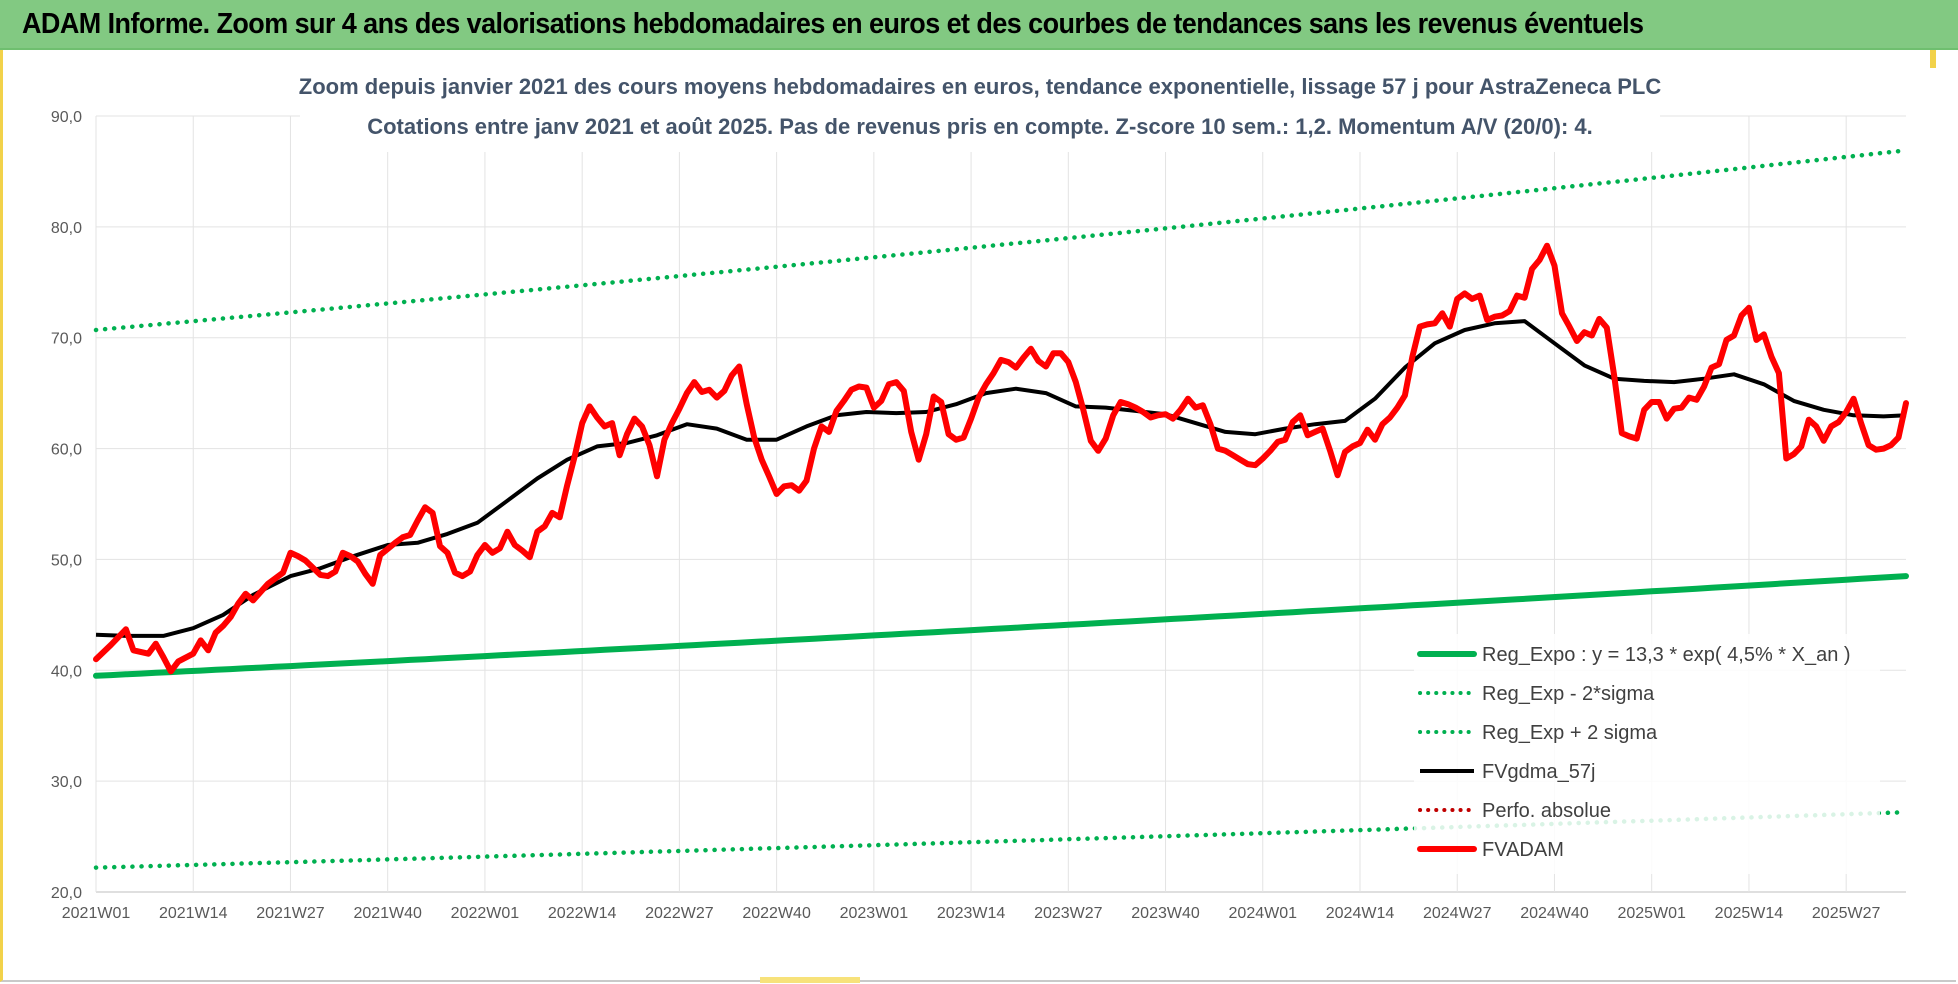  What do you see at coordinates (1165, 913) in the screenshot?
I see `x-tick-label: 2023W40` at bounding box center [1165, 913].